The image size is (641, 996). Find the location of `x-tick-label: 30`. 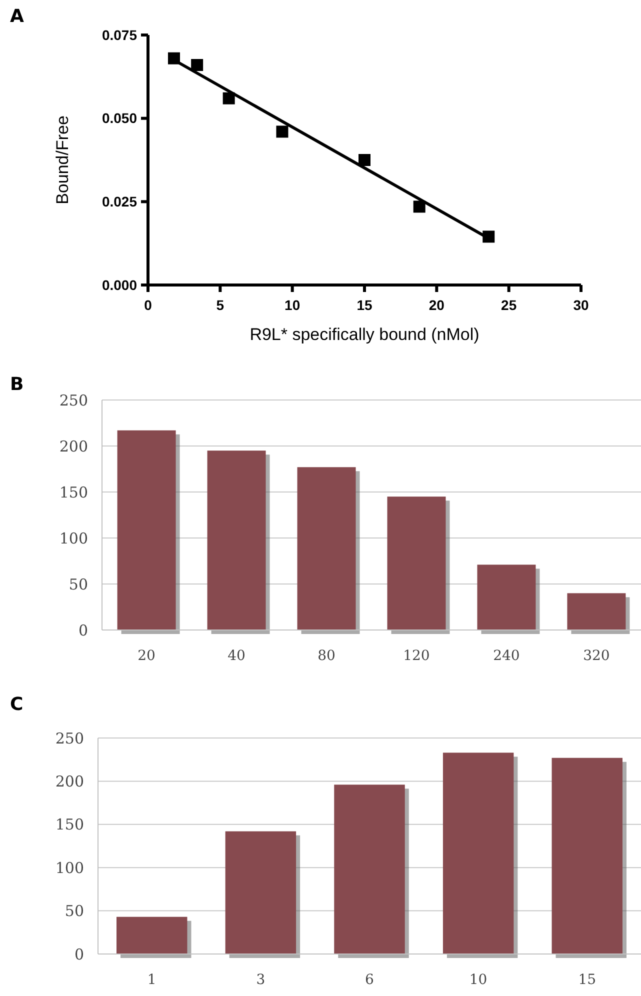

x-tick-label: 30 is located at coordinates (581, 305).